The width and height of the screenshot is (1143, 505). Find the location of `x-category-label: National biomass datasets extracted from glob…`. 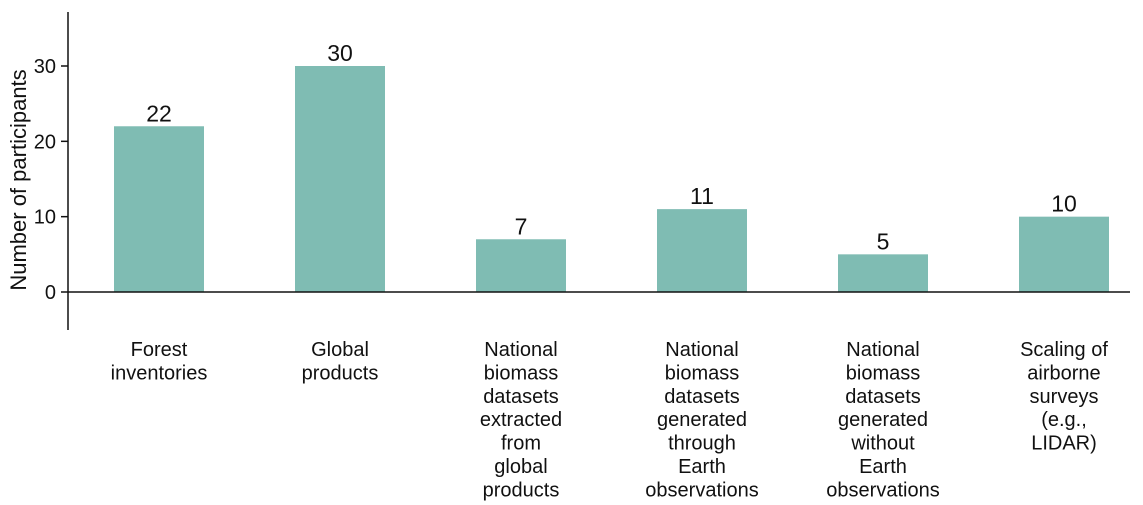

x-category-label: National biomass datasets extracted from glob… is located at coordinates (521, 420).